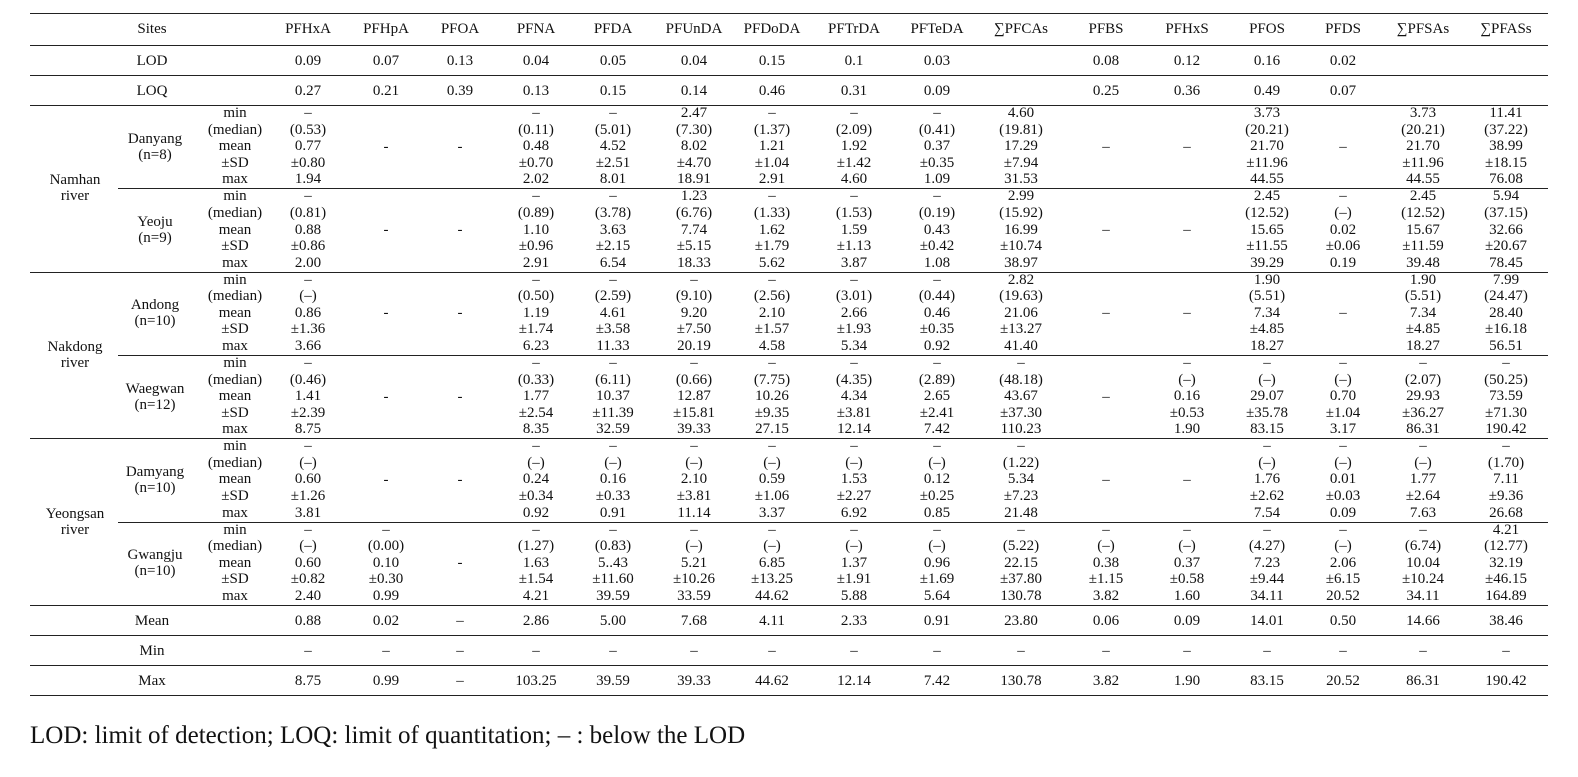  Describe the element at coordinates (1506, 296) in the screenshot. I see `cell-value: (24.47)` at that location.